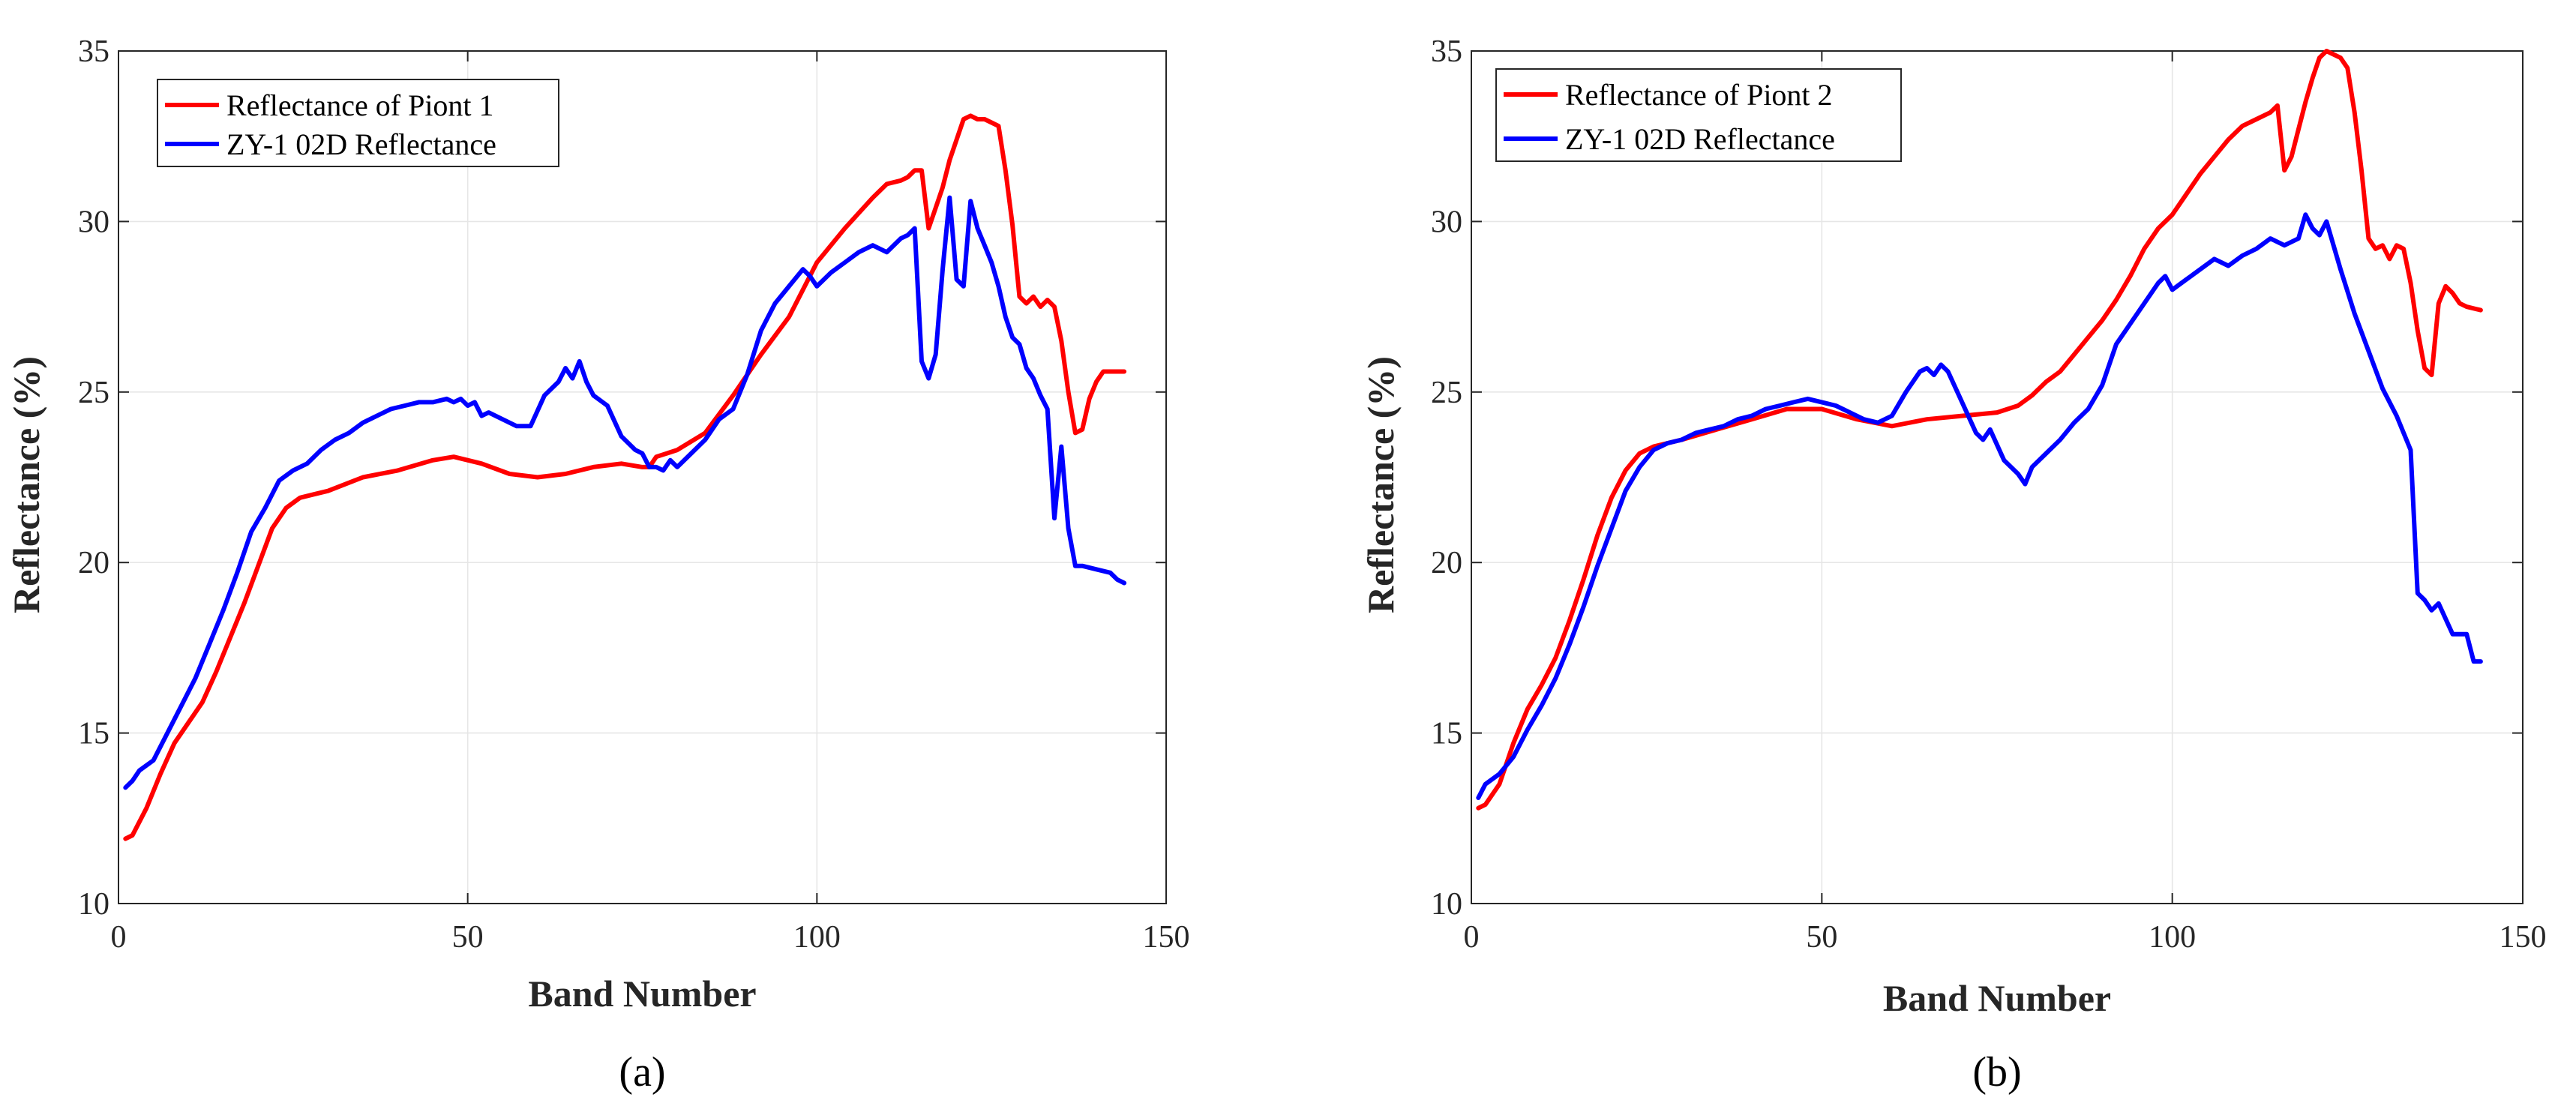  I want to click on legend-entry: Reflectance of Piont 2, so click(1699, 95).